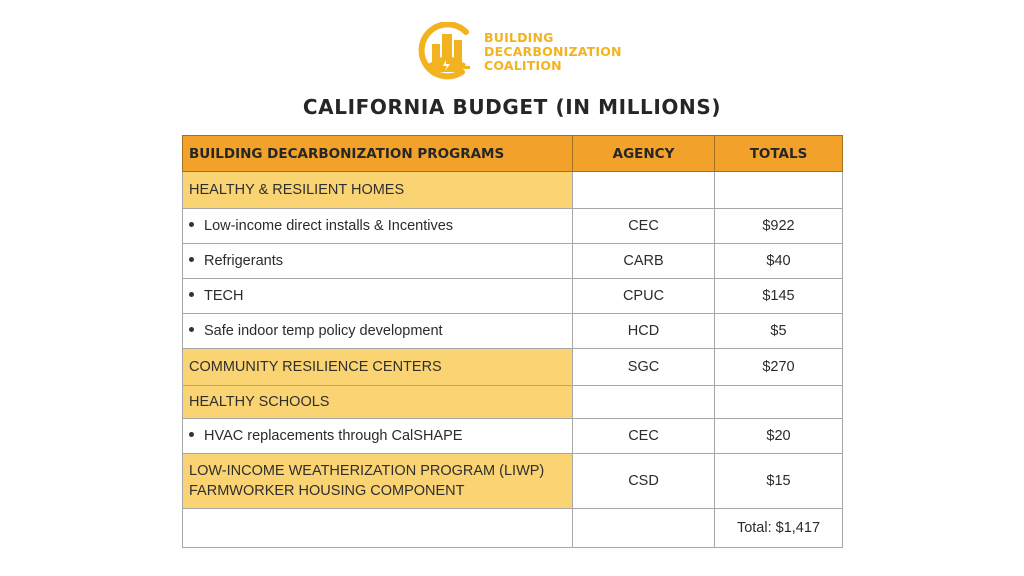  What do you see at coordinates (643, 296) in the screenshot?
I see `agency-cell: CPUC` at bounding box center [643, 296].